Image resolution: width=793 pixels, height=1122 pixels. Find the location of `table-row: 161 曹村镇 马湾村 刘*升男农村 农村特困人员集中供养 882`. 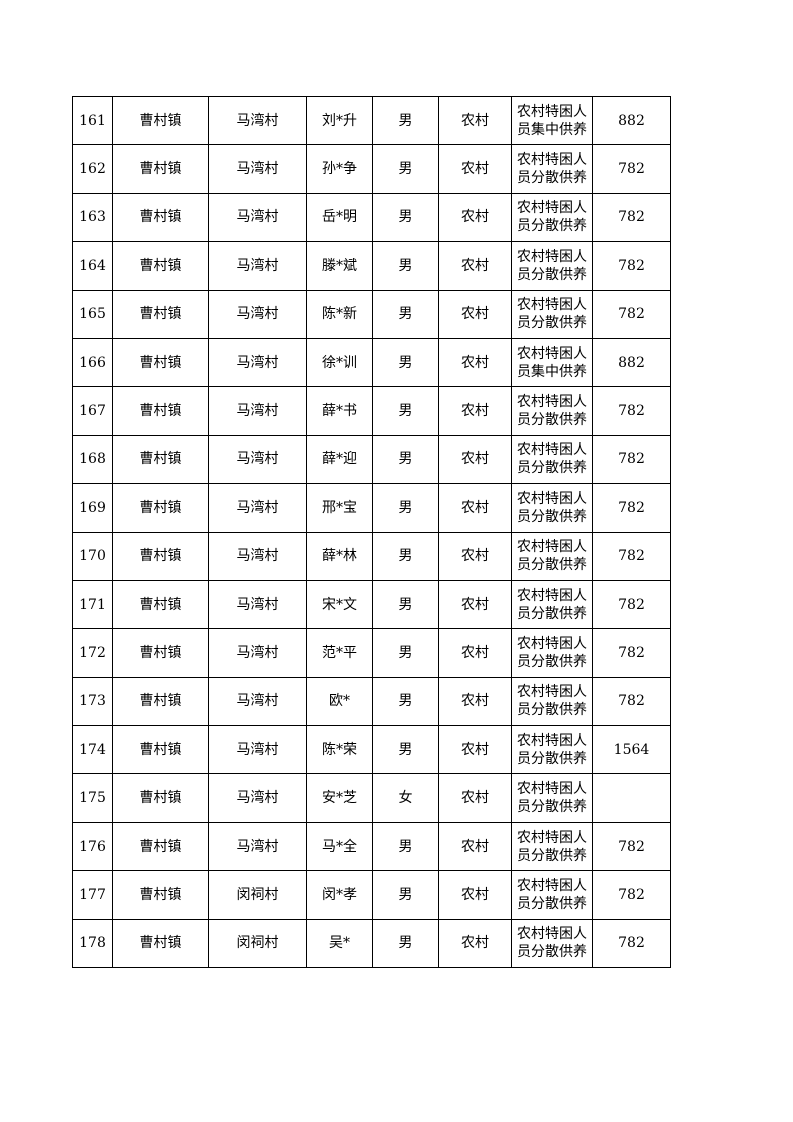

table-row: 161 曹村镇 马湾村 刘*升男农村 农村特困人员集中供养 882 is located at coordinates (371, 120).